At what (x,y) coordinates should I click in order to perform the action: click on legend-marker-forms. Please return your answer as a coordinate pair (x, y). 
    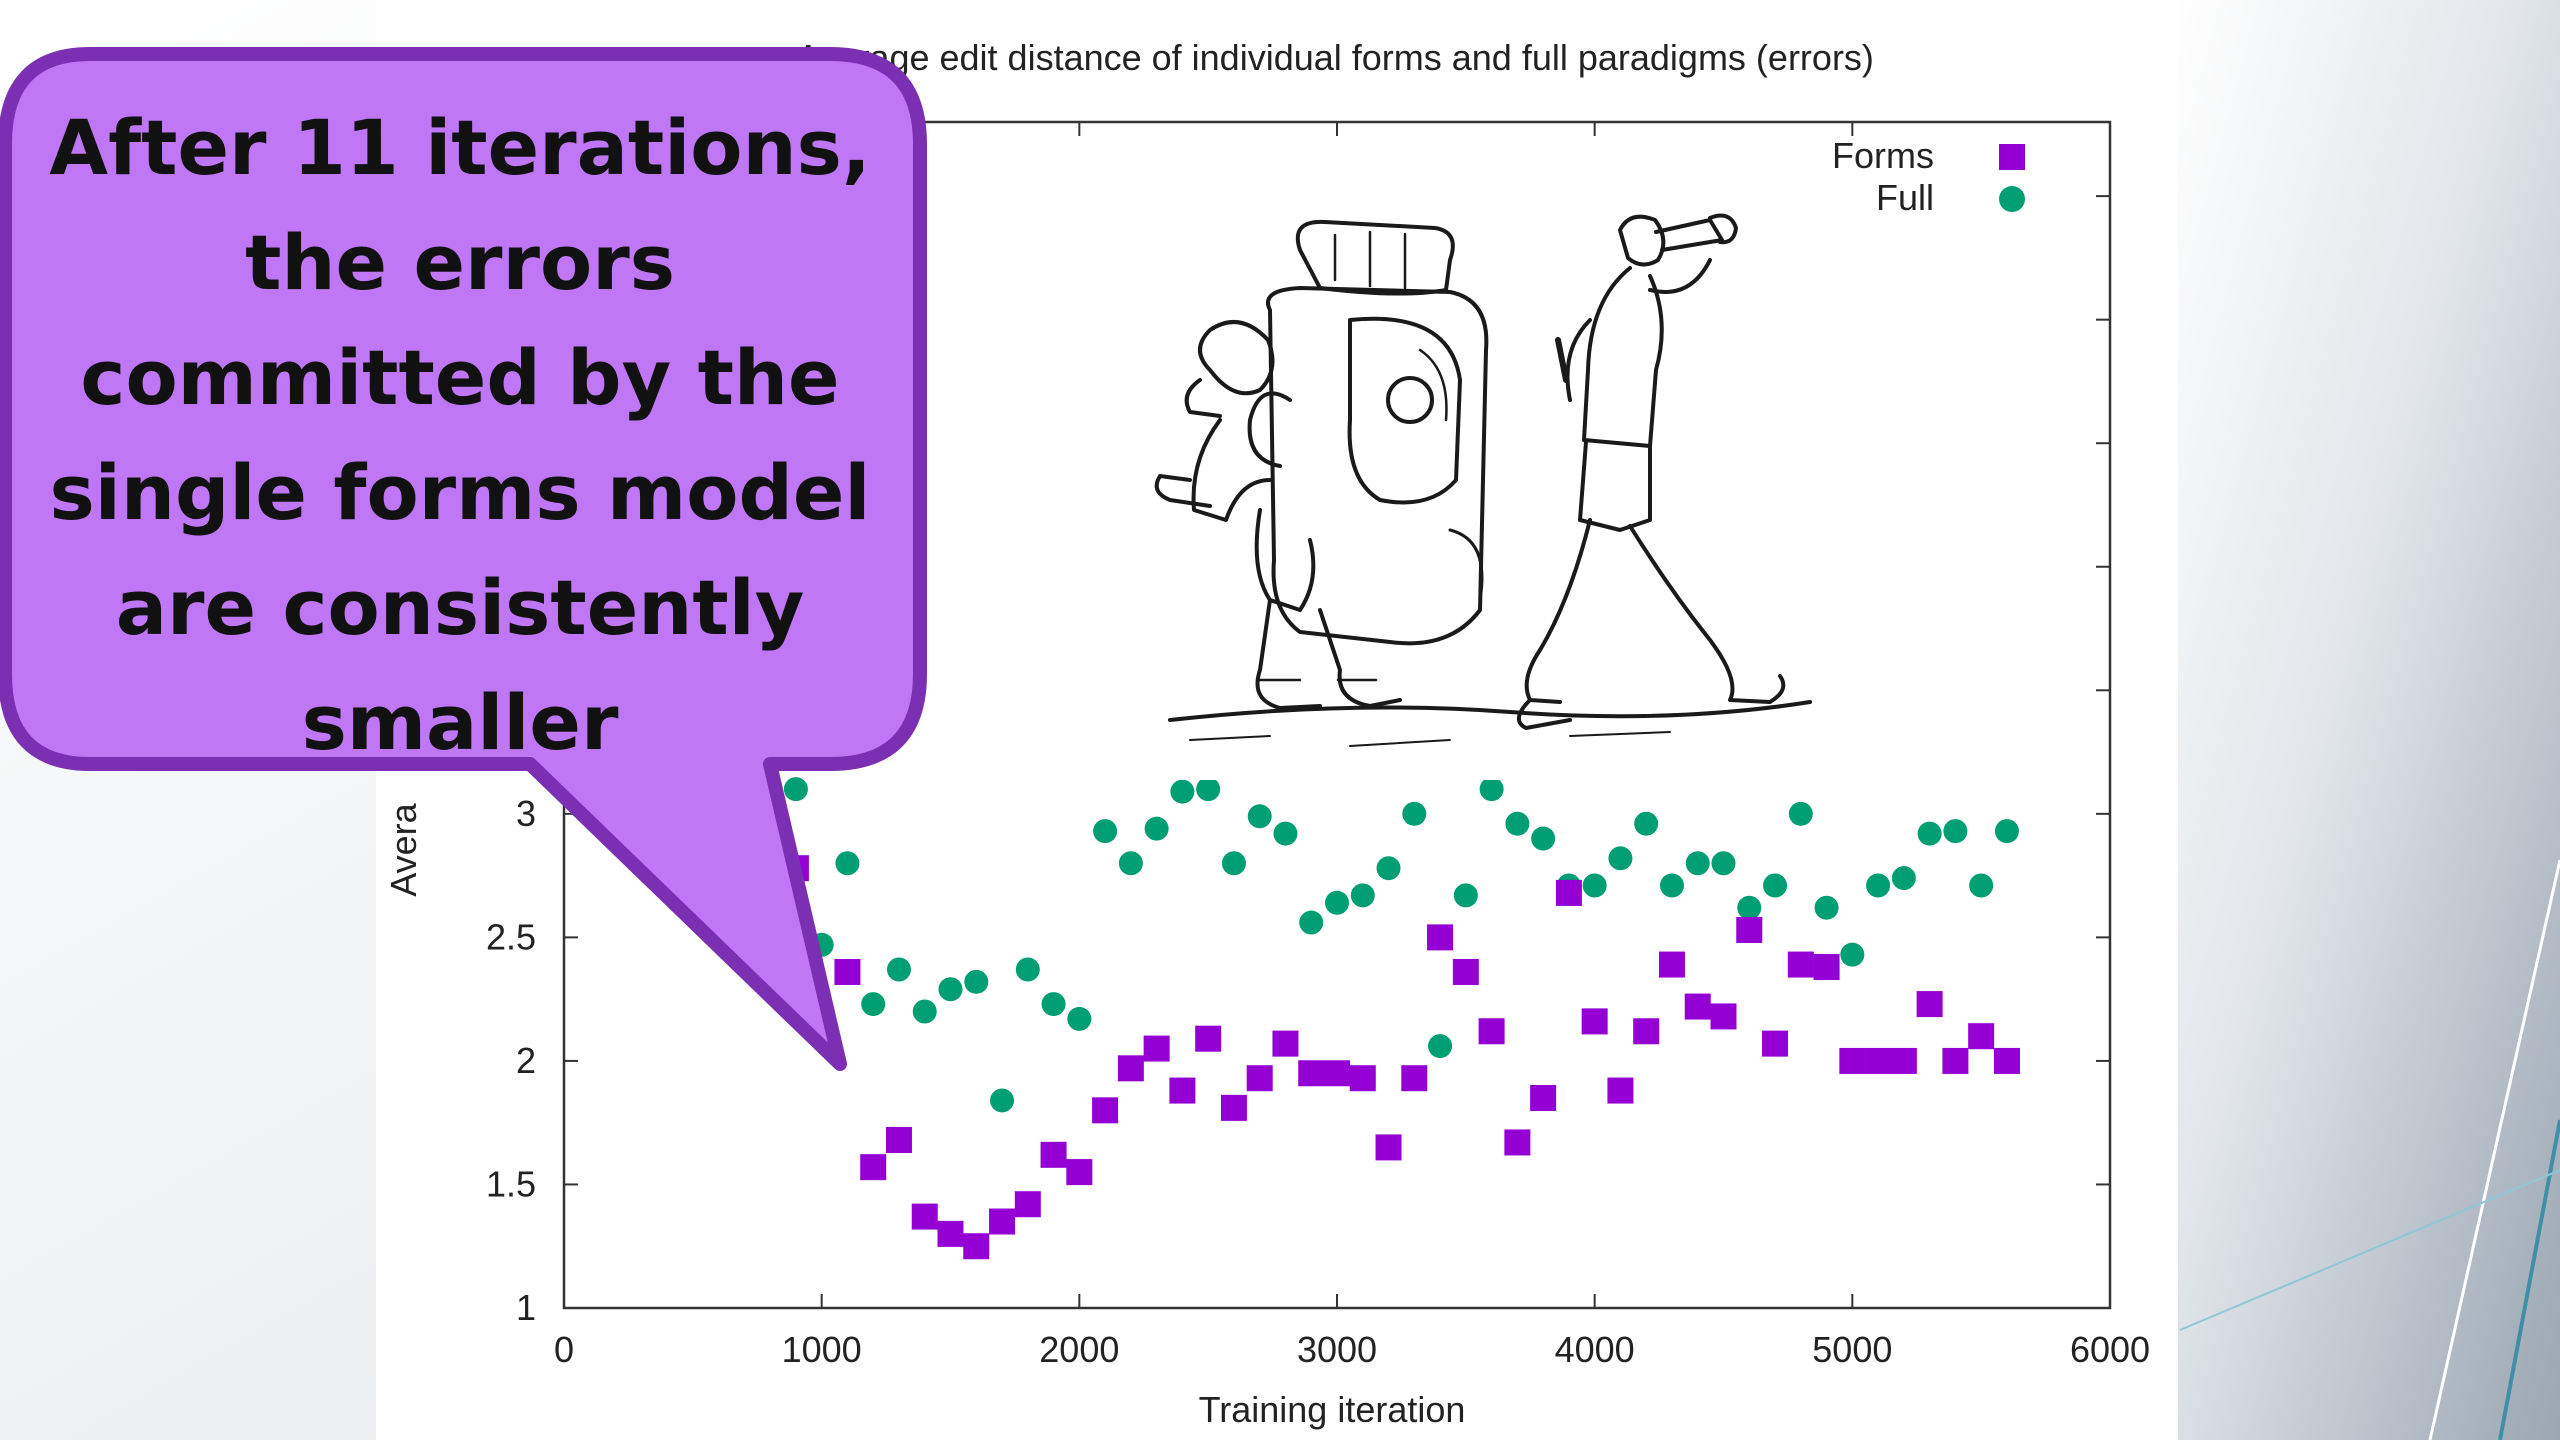
    Looking at the image, I should click on (2012, 157).